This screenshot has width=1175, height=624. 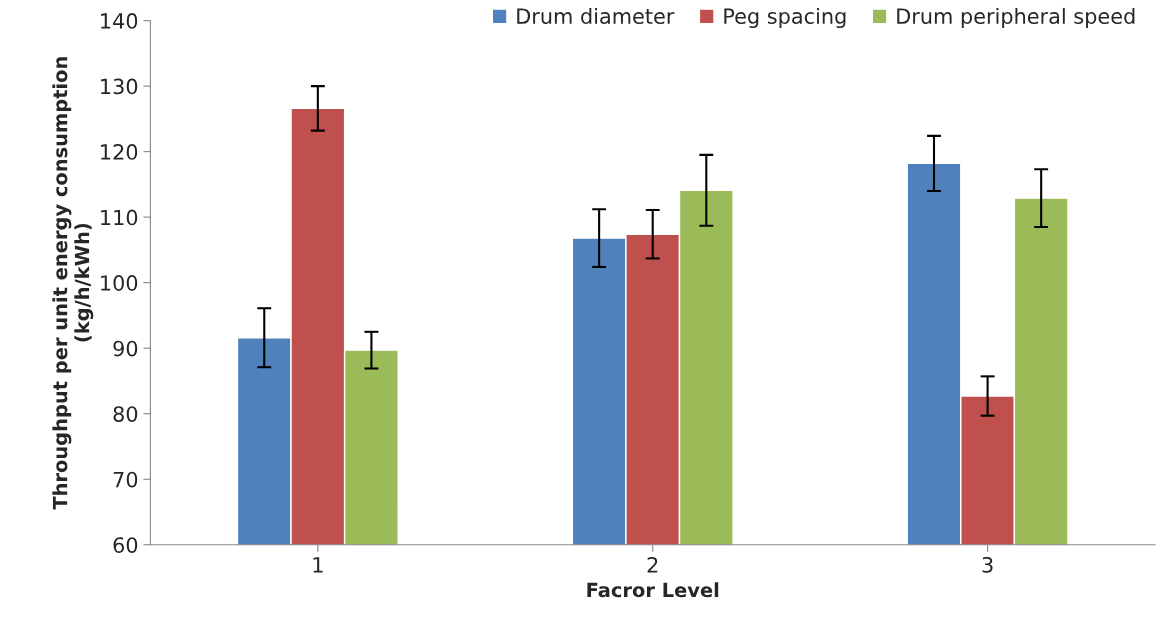 What do you see at coordinates (653, 590) in the screenshot?
I see `x-axis-title: Facror Level` at bounding box center [653, 590].